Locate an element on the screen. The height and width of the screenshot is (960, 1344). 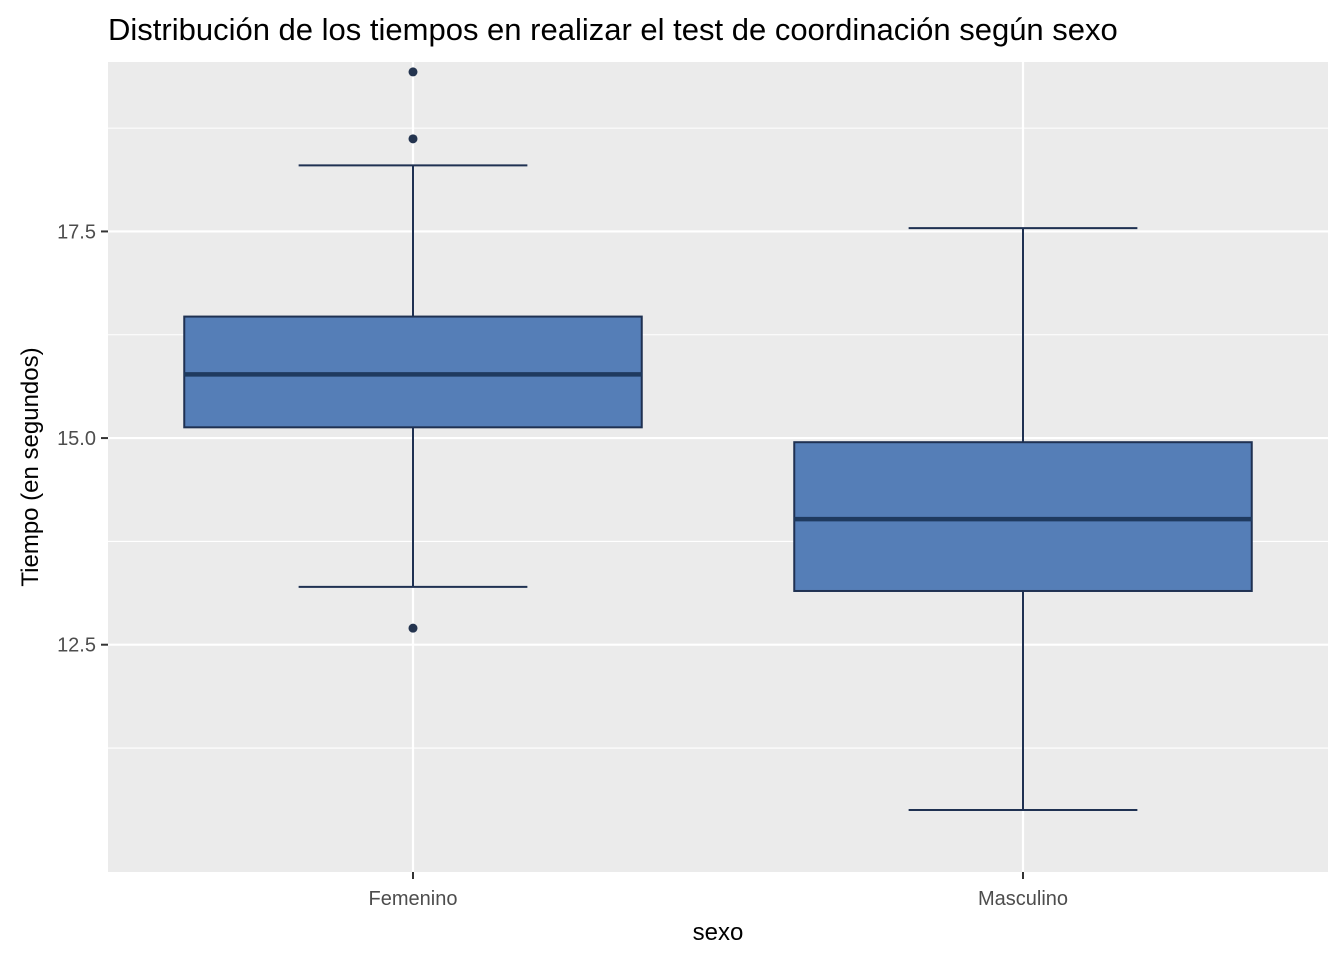
y-tick-label: 15.0 is located at coordinates (76, 439).